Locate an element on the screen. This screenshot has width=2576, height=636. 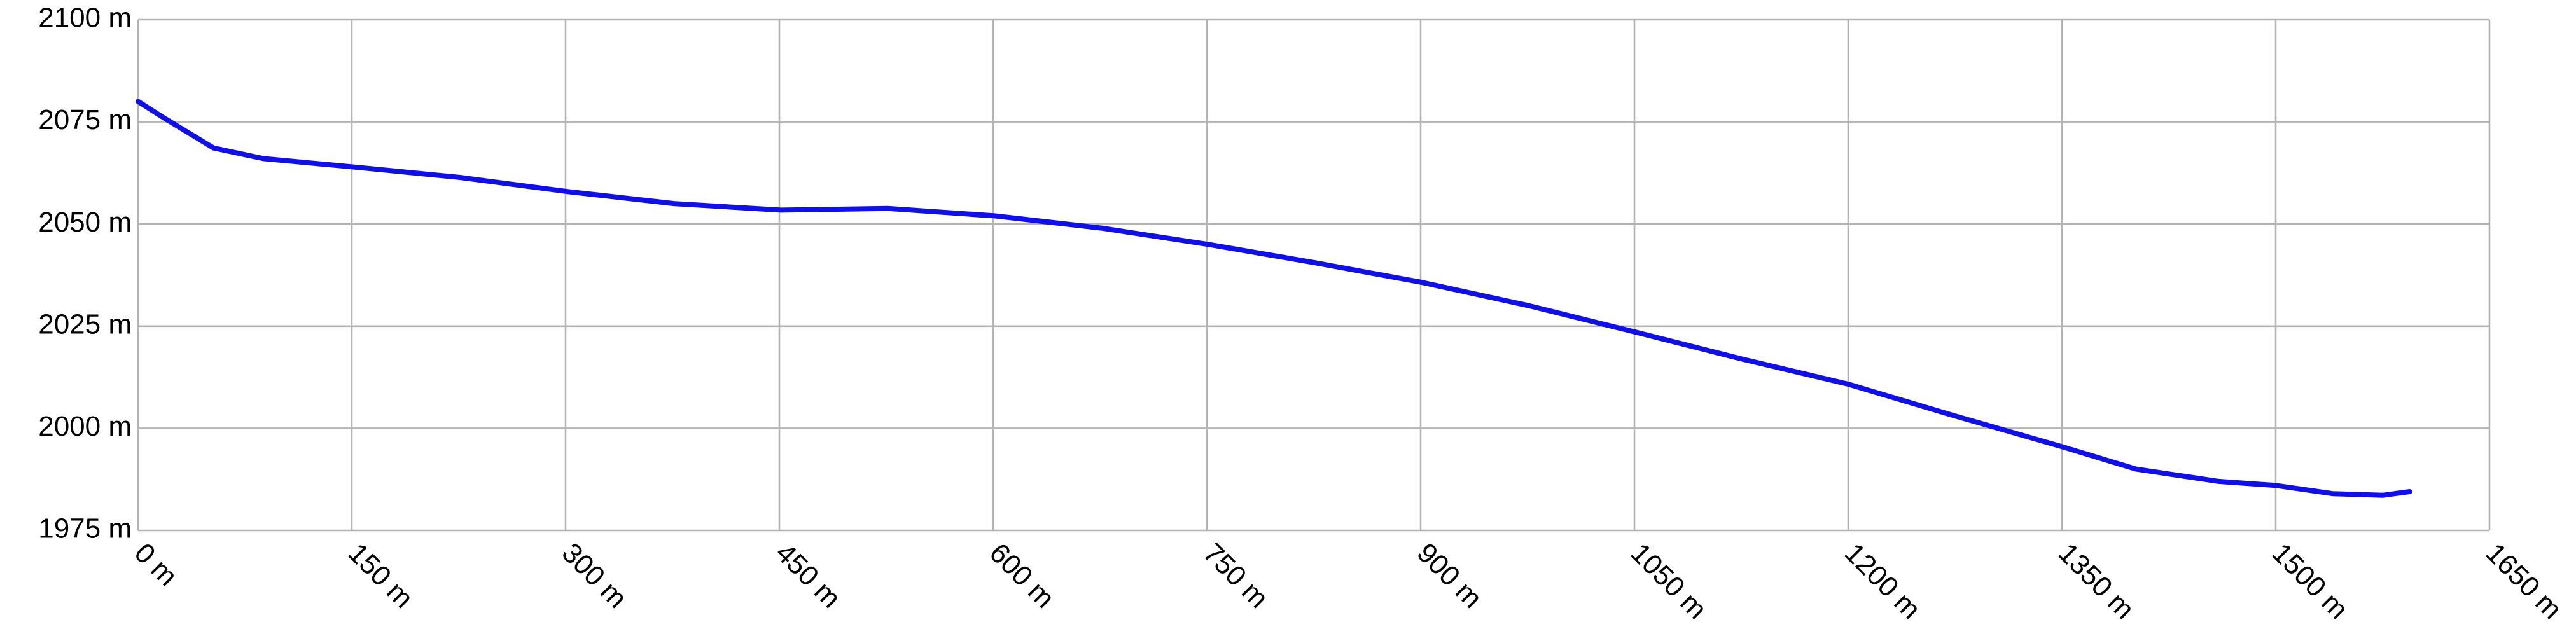
x-tick-label: 900 m is located at coordinates (1449, 575).